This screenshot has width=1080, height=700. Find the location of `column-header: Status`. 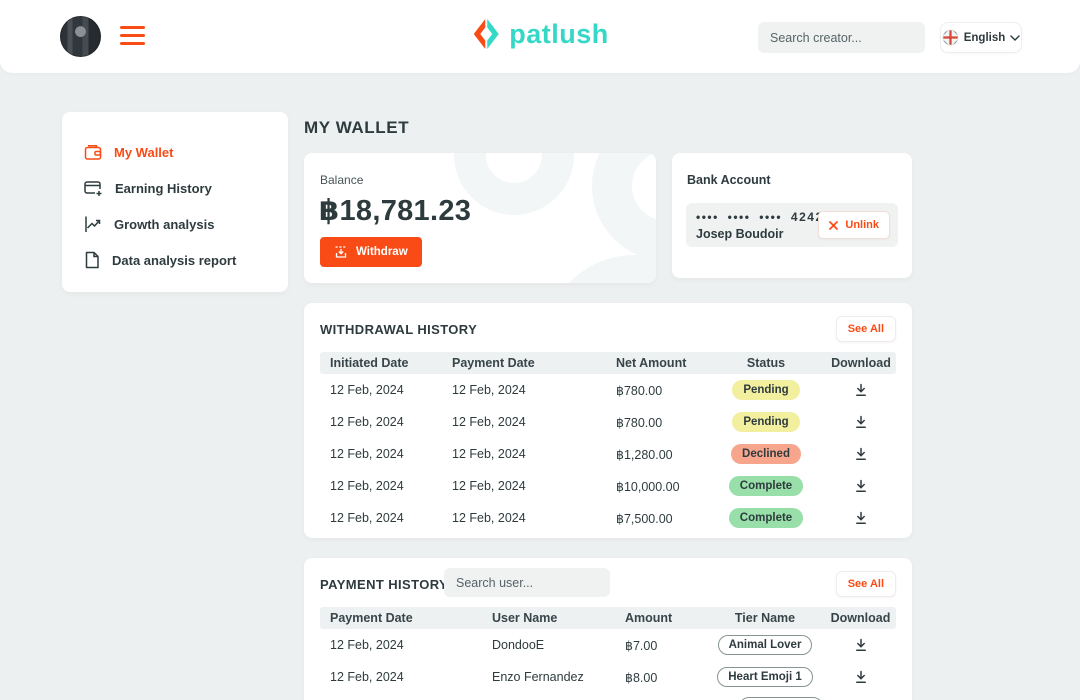

column-header: Status is located at coordinates (766, 363).